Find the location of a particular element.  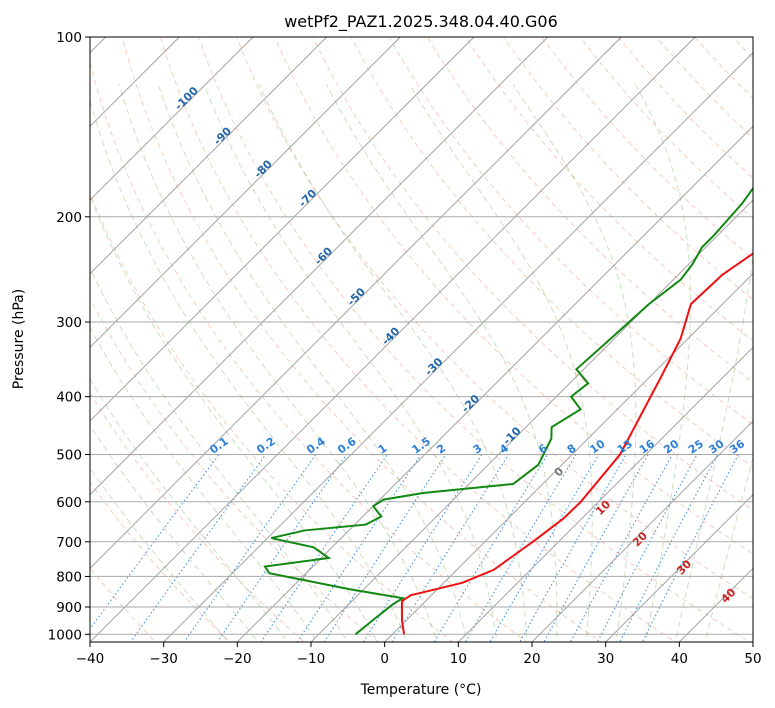

x-axis: −40 −30 −20 −10 0 10 20 30 40 50 is located at coordinates (419, 654).